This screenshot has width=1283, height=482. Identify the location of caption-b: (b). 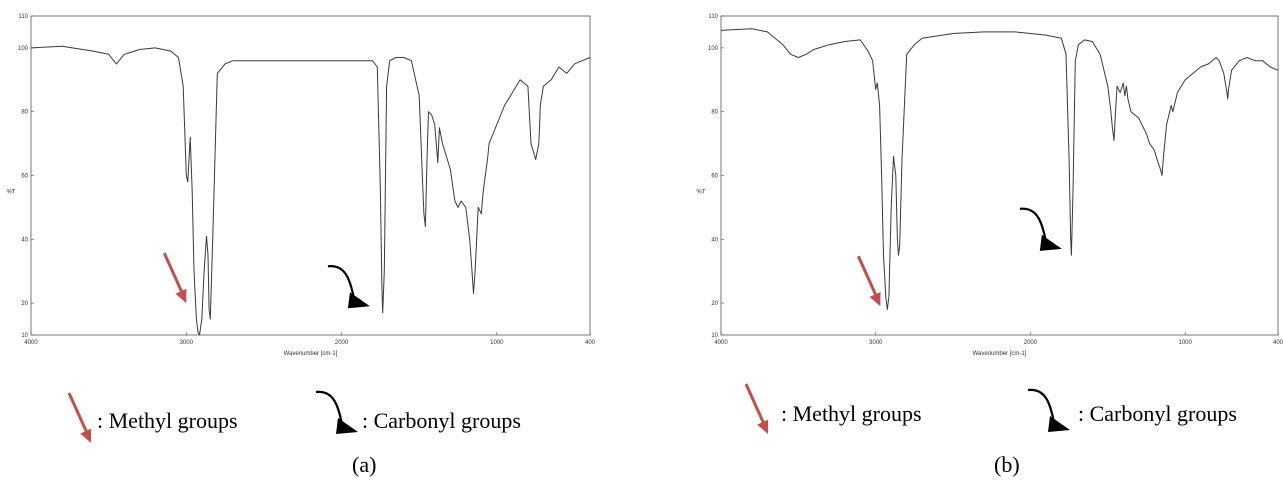
(1007, 464).